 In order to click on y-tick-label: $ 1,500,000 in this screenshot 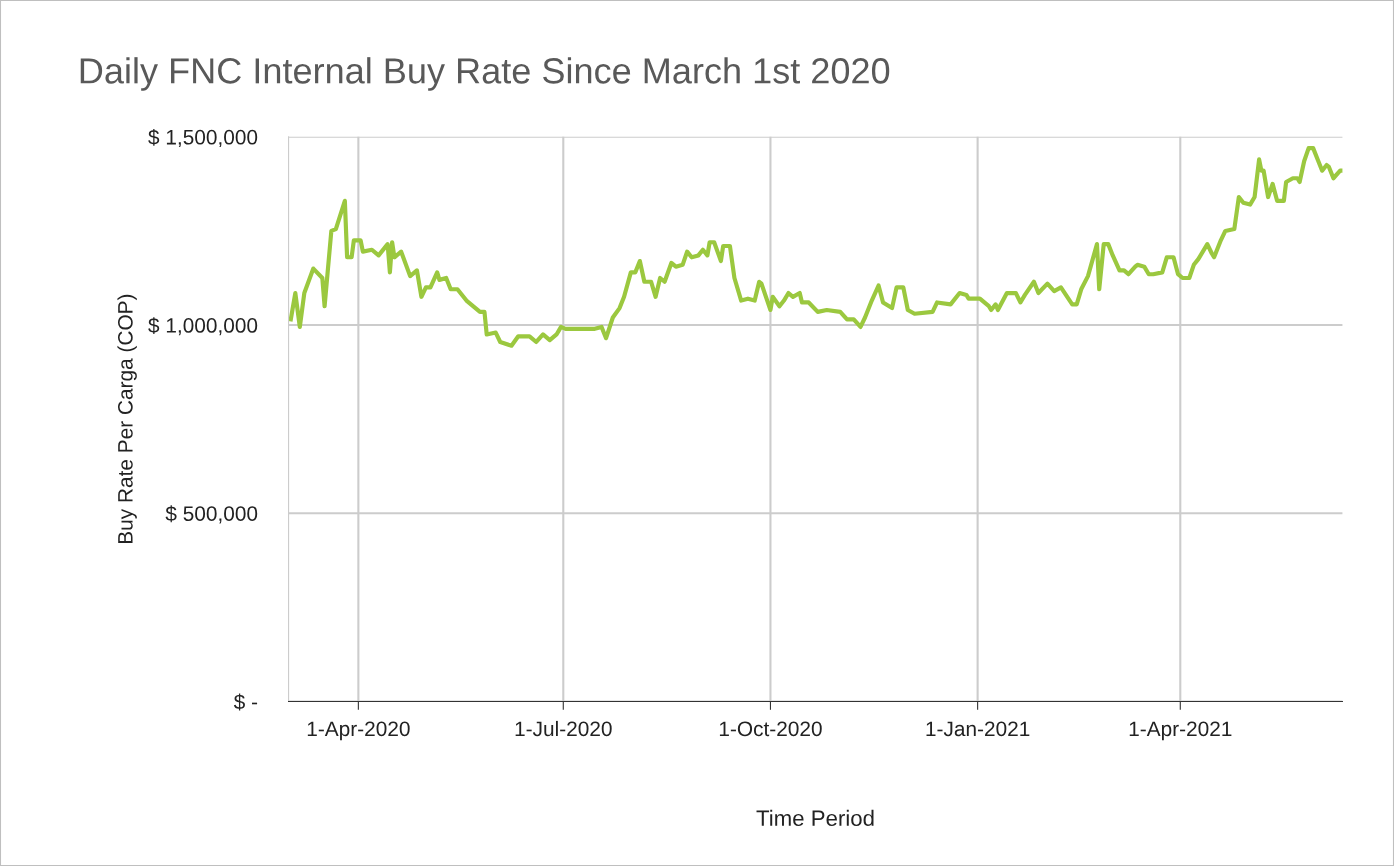, I will do `click(203, 138)`.